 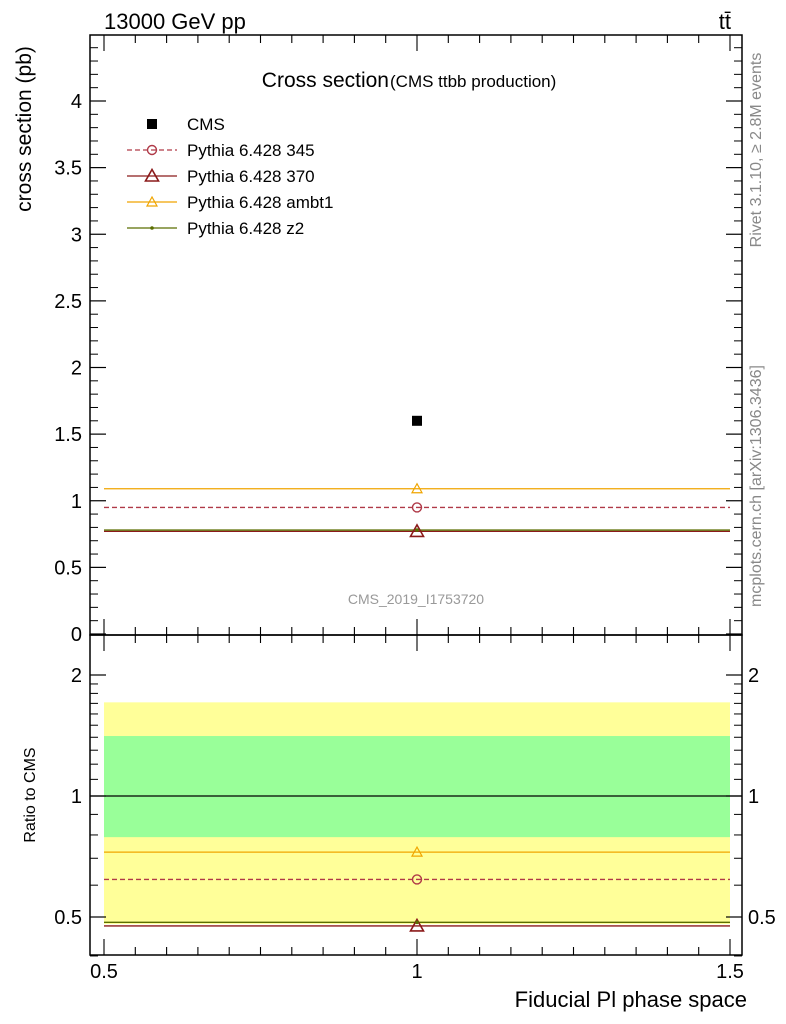 I want to click on ratio-ytick-label-right: 2, so click(x=753, y=676).